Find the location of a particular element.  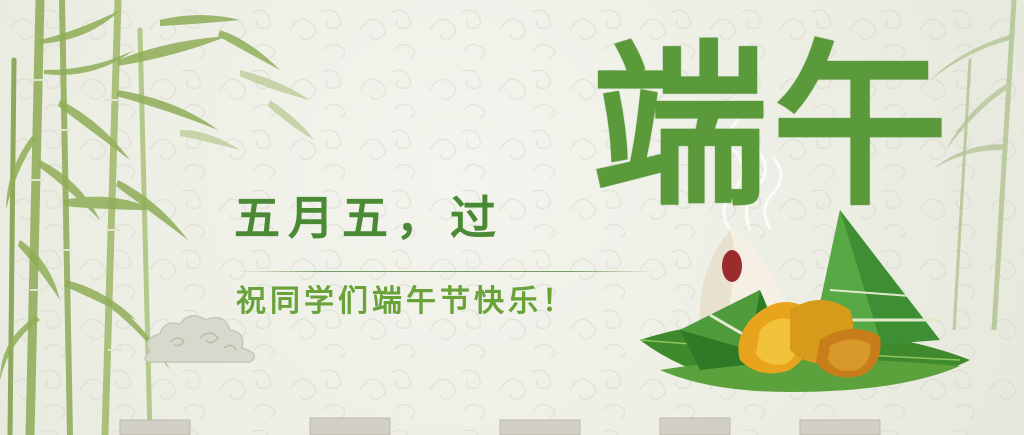

steam-wisps is located at coordinates (752, 174).